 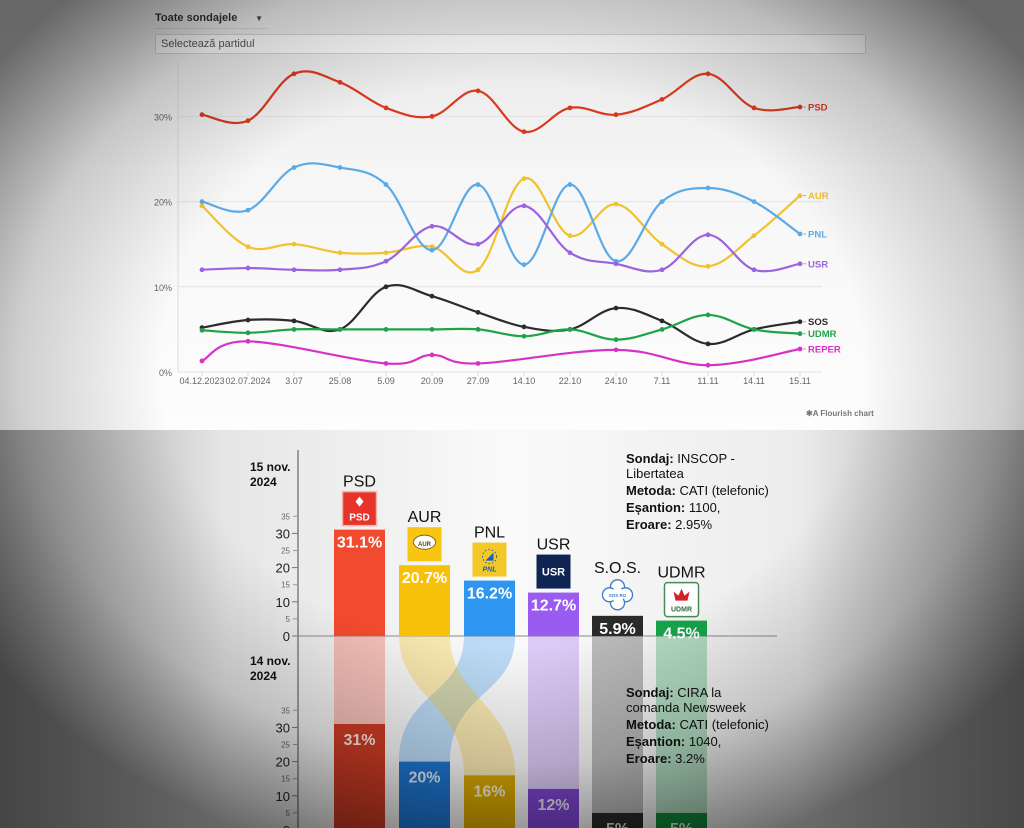 I want to click on bar-label-14-nov: 12%, so click(x=553, y=805).